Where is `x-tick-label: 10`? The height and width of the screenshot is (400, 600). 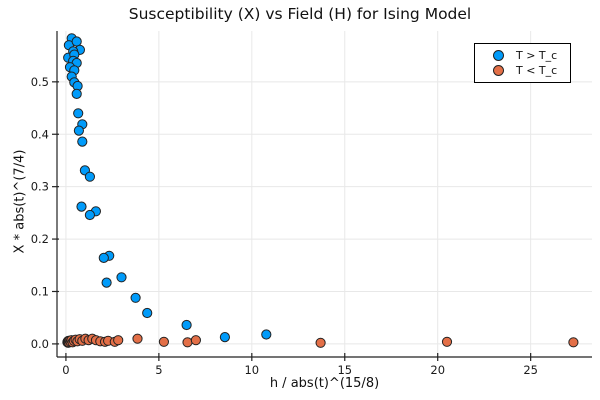 x-tick-label: 10 is located at coordinates (251, 370).